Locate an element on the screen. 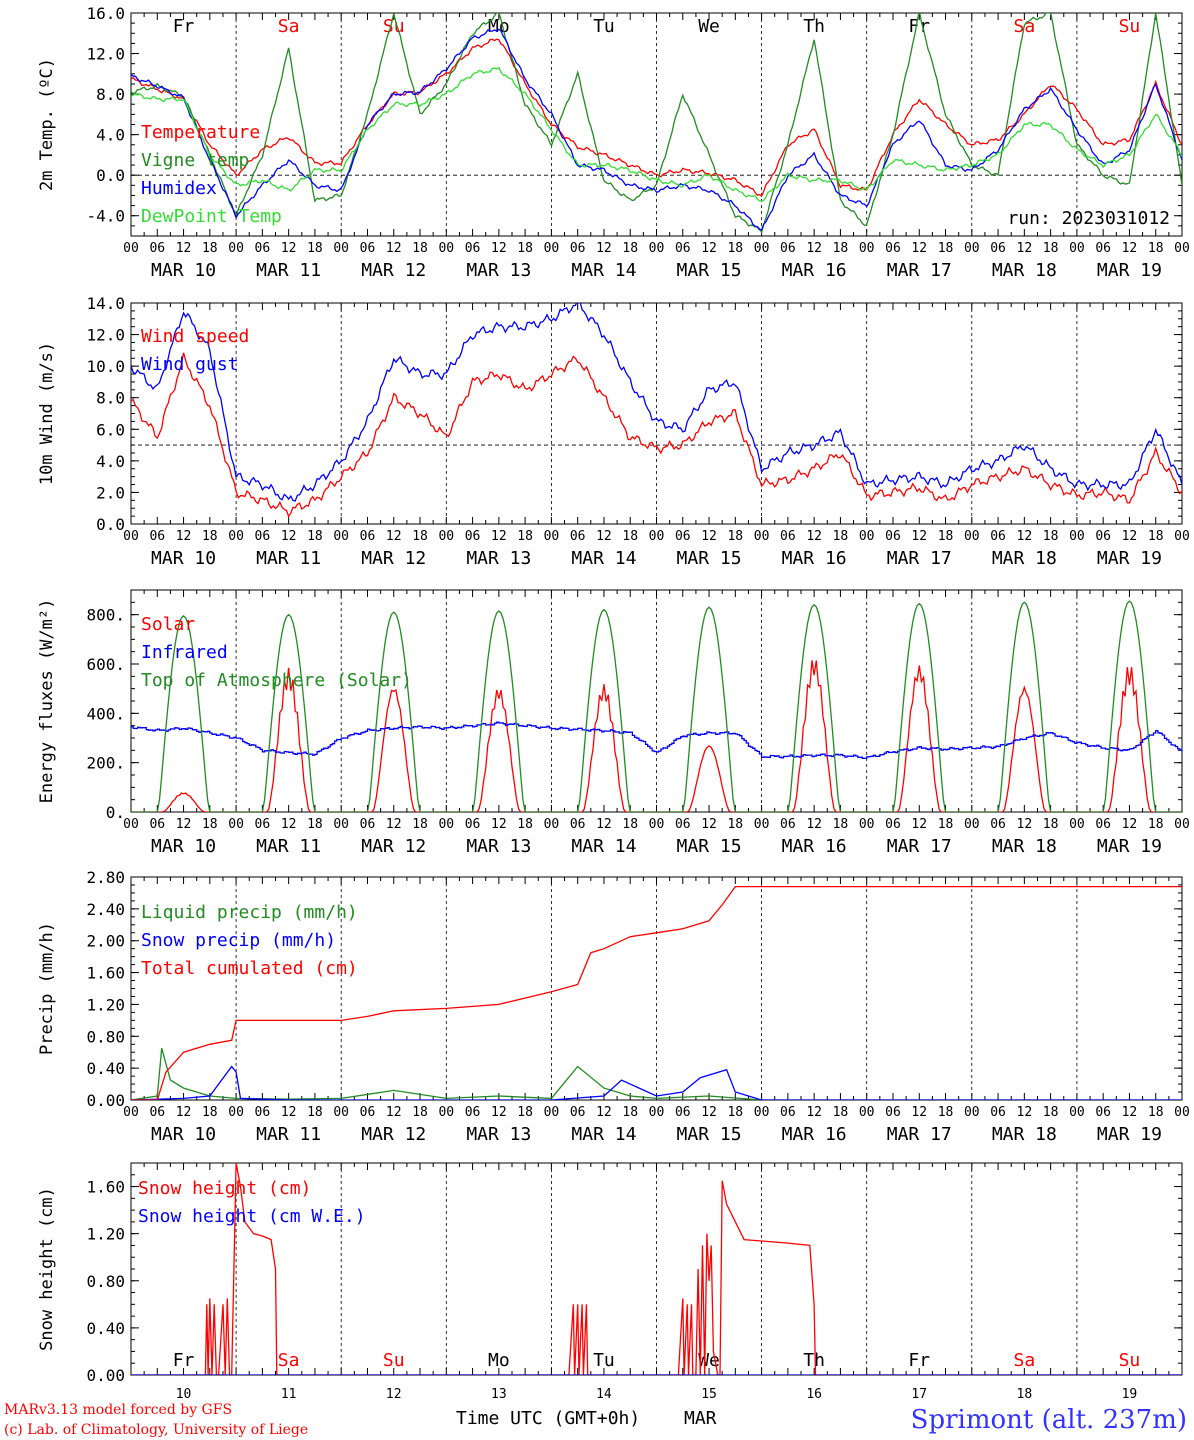  series-line-wind-gust is located at coordinates (656, 402).